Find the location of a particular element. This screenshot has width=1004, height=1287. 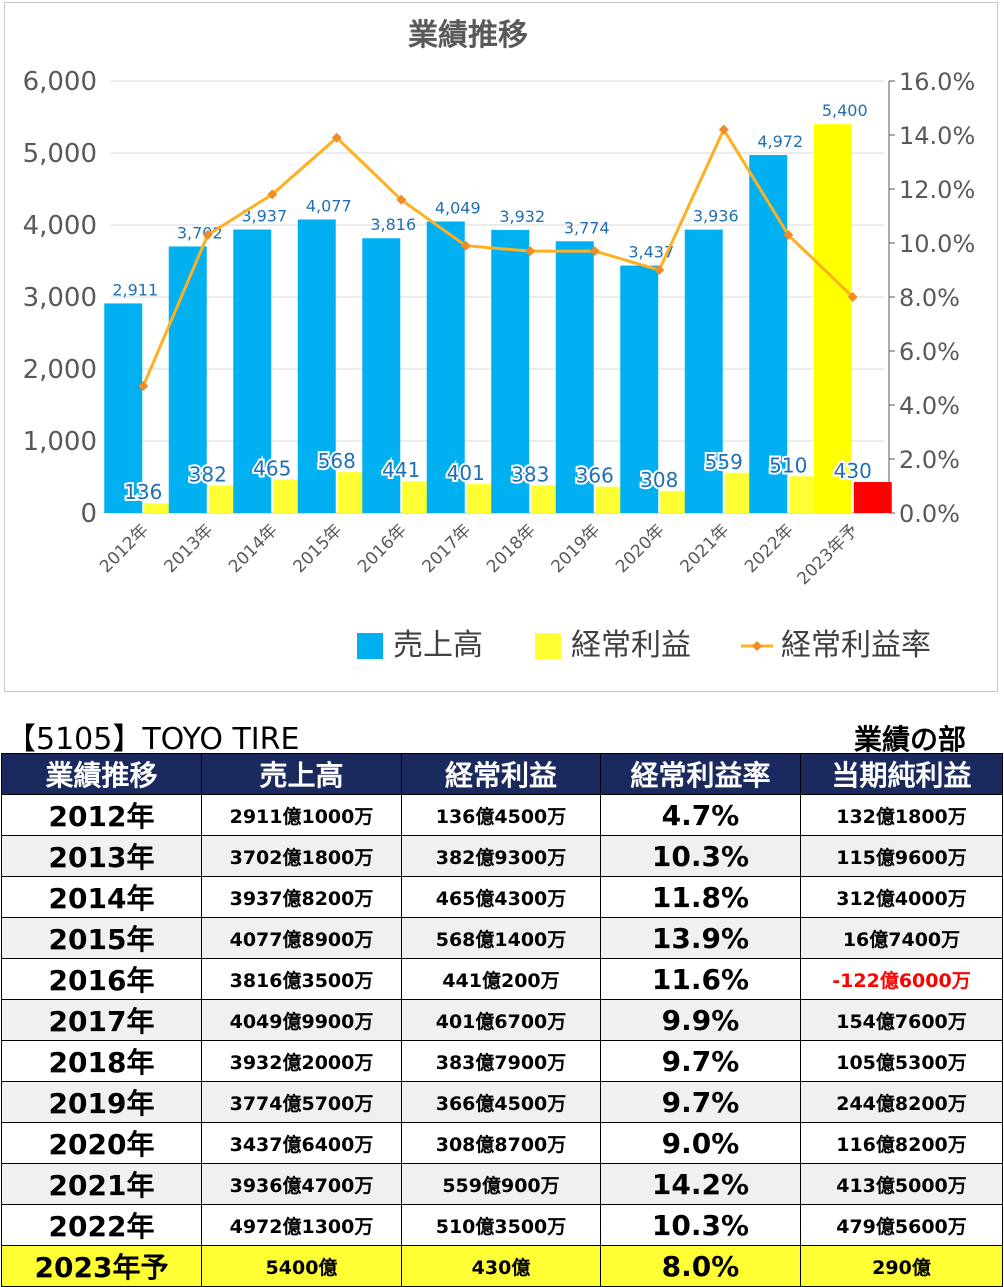

row-sales: 3774億5700万 is located at coordinates (301, 1102).